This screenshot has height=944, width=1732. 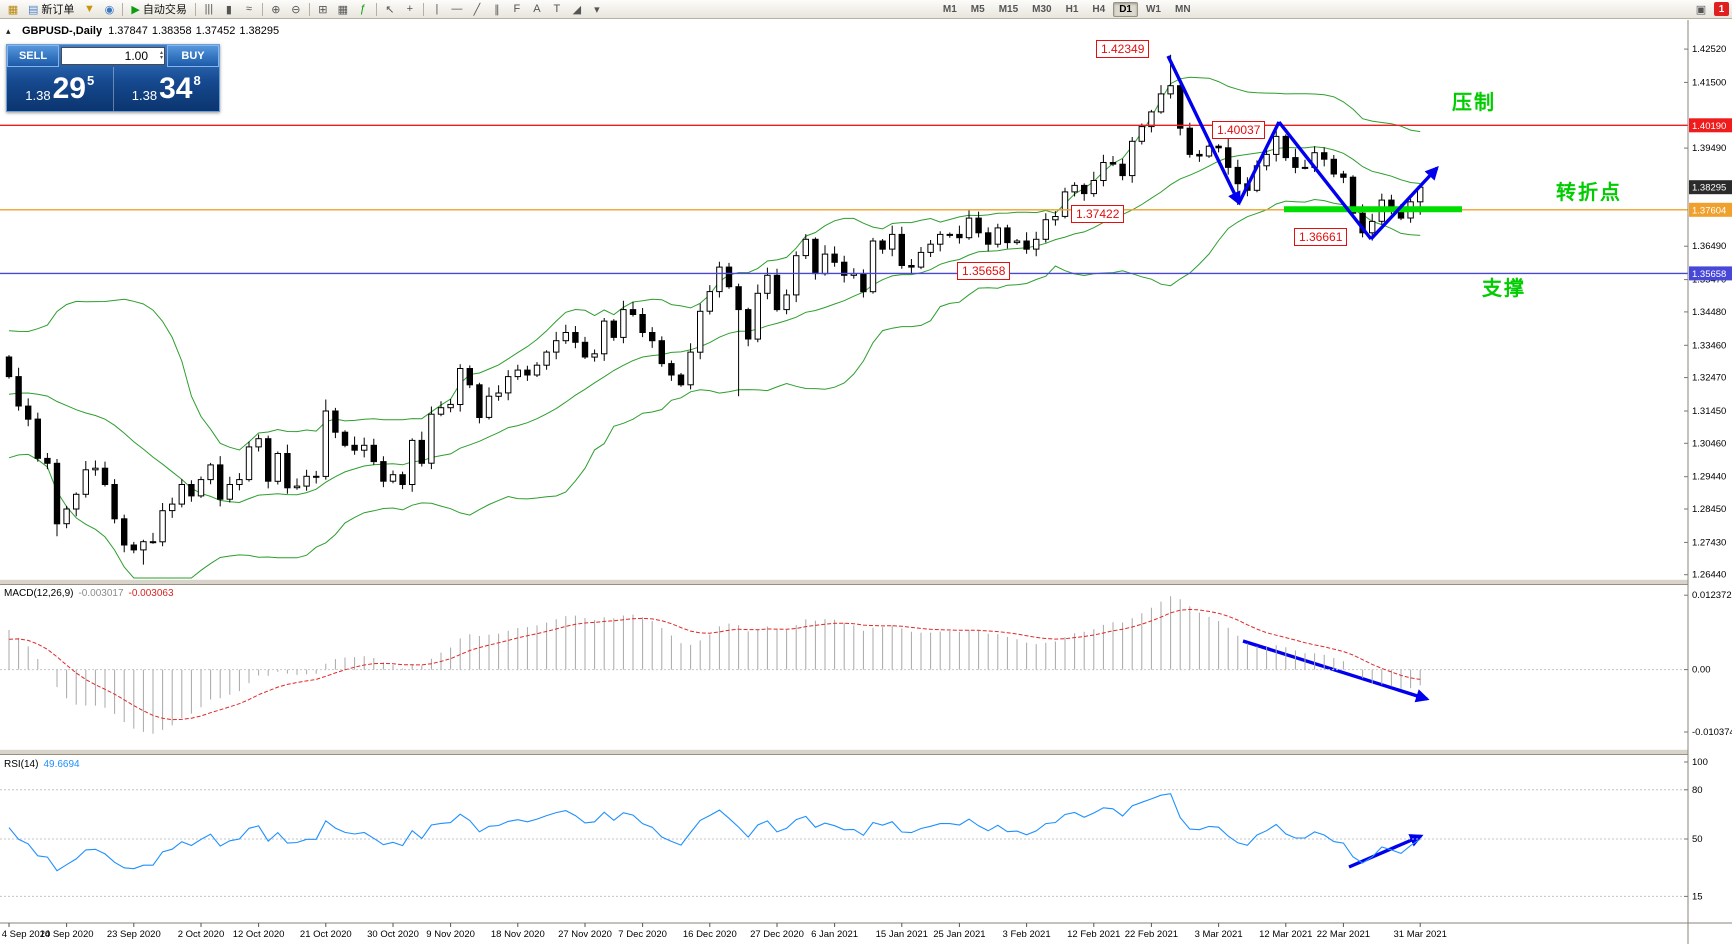 What do you see at coordinates (197, 80) in the screenshot?
I see `ask-point: 8` at bounding box center [197, 80].